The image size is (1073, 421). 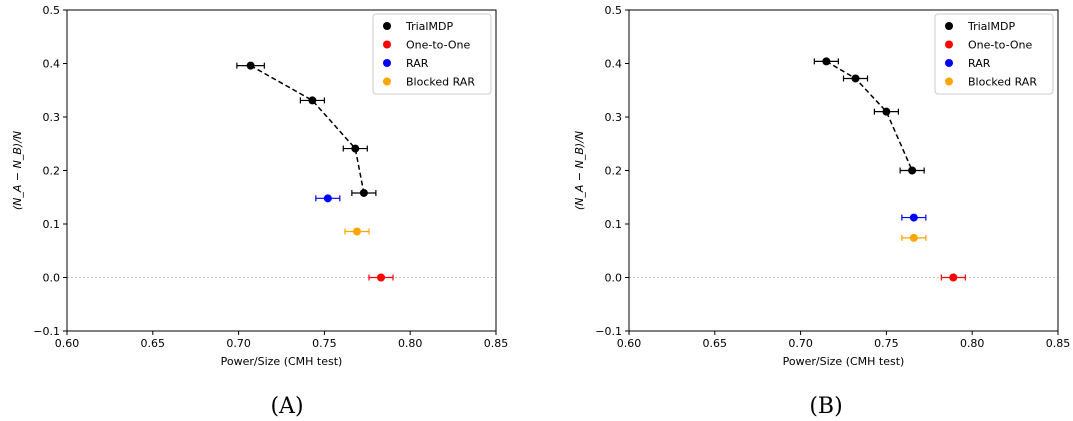 I want to click on panel-caption: (A), so click(x=286, y=406).